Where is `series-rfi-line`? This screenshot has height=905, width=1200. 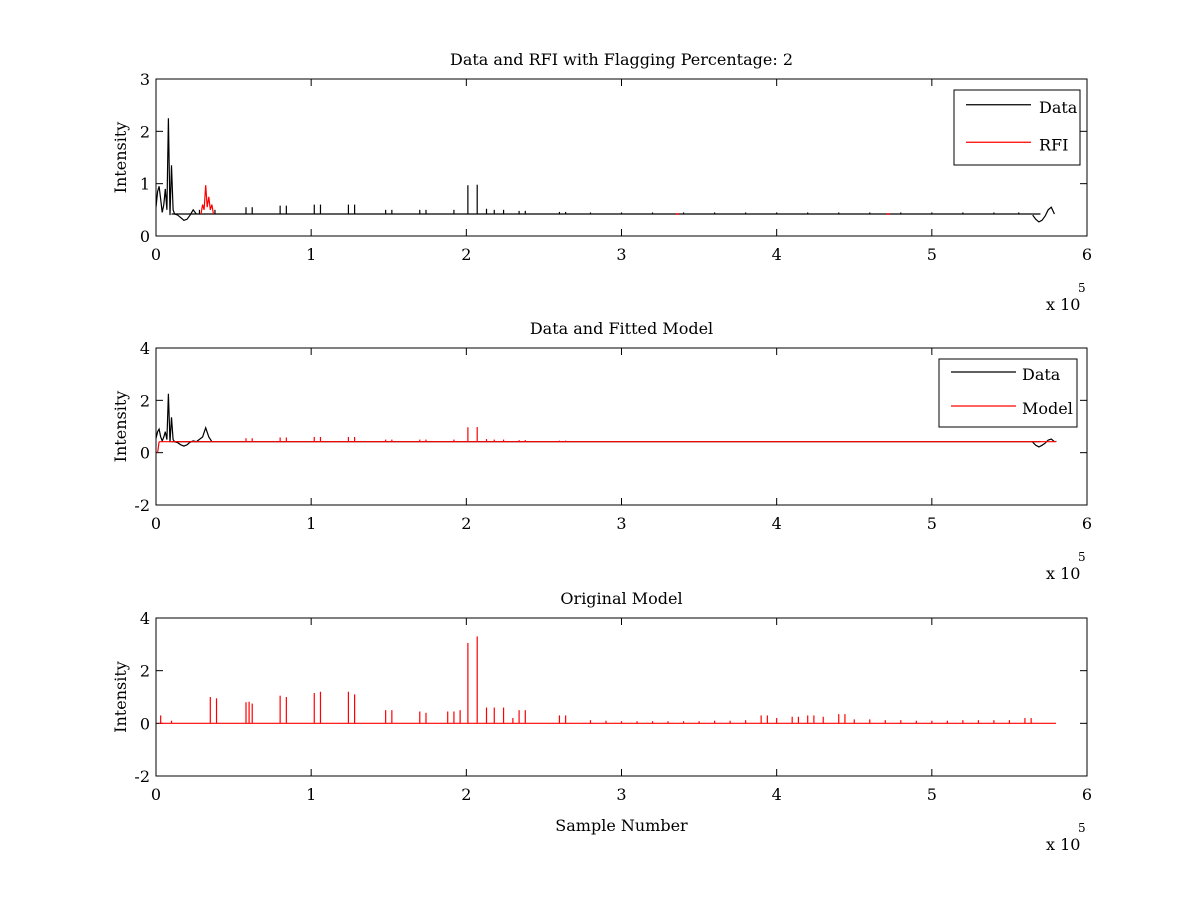
series-rfi-line is located at coordinates (207, 200).